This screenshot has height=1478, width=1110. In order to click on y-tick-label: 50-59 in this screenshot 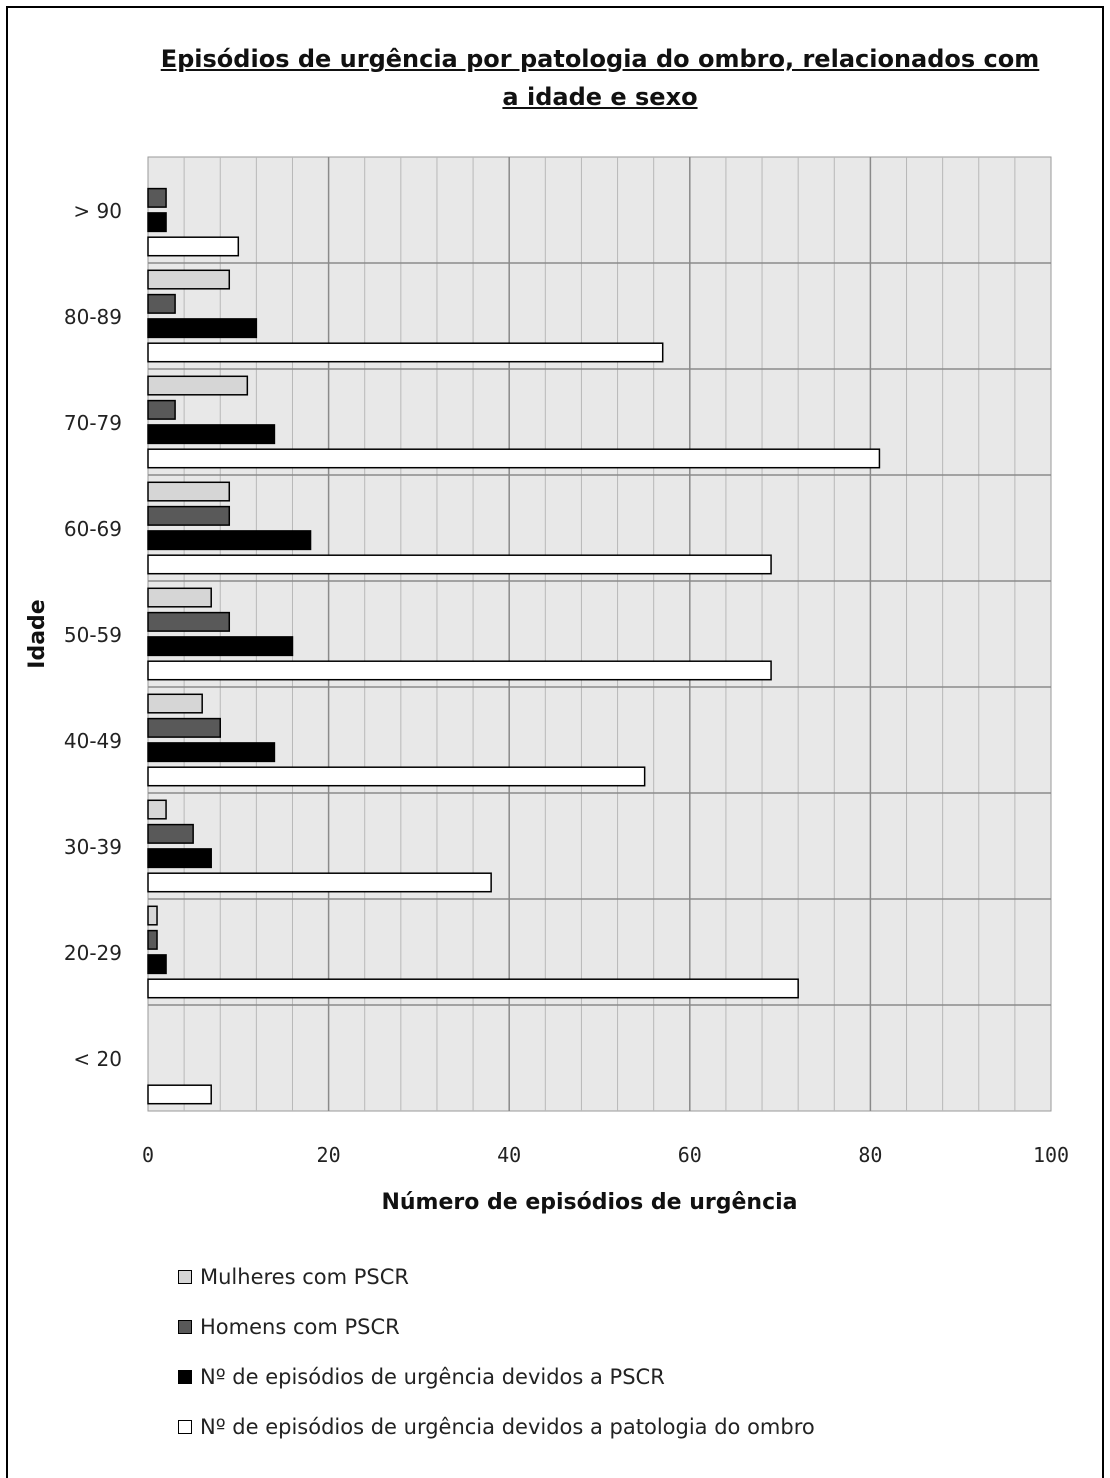, I will do `click(93, 635)`.